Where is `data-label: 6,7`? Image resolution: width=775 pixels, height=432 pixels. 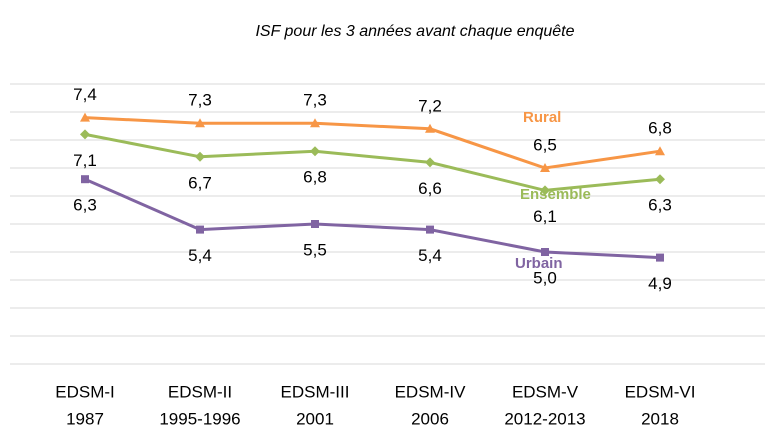
data-label: 6,7 is located at coordinates (200, 182).